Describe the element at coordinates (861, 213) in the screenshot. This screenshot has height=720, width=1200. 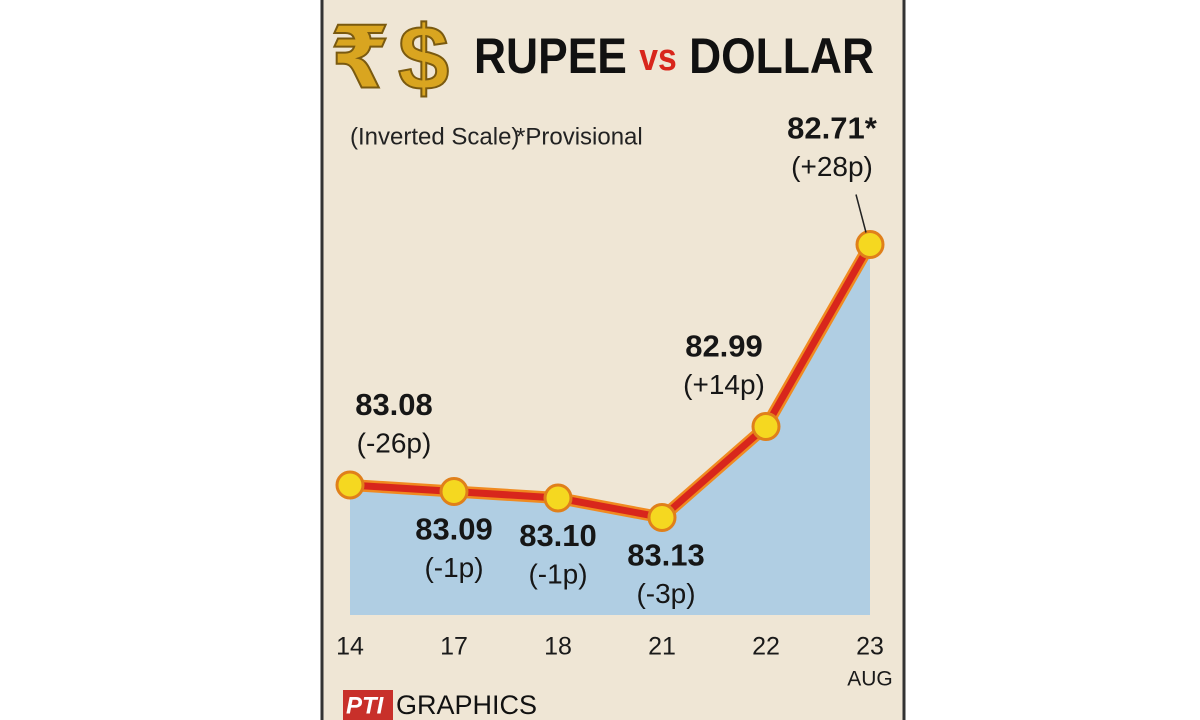
I see `leader-line` at that location.